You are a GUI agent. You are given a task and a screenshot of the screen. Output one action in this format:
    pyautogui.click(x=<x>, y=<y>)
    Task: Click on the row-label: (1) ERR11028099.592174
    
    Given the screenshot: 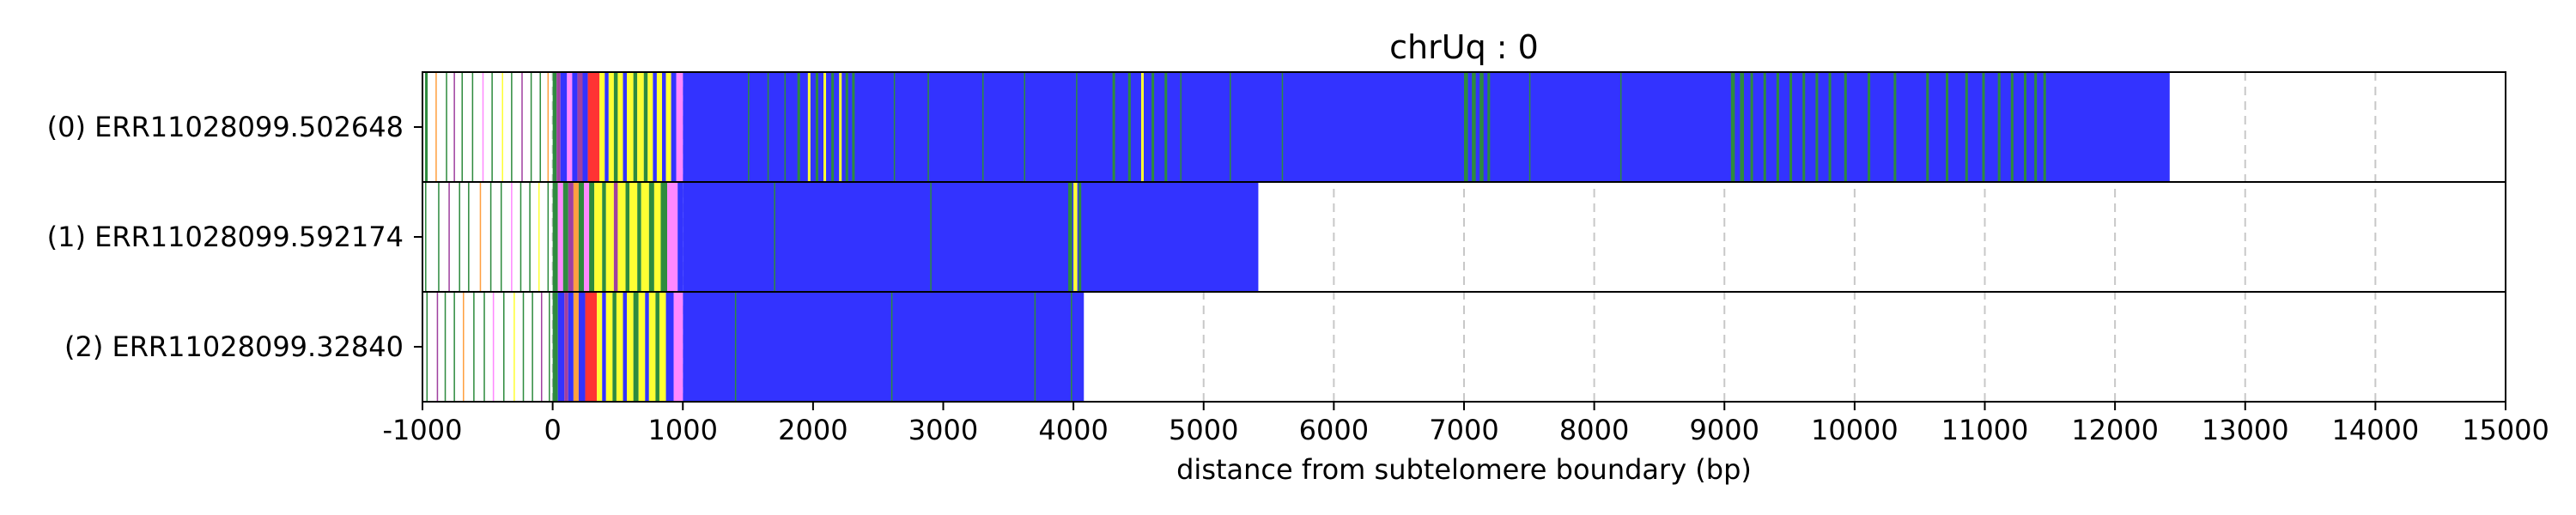 What is the action you would take?
    pyautogui.click(x=226, y=237)
    